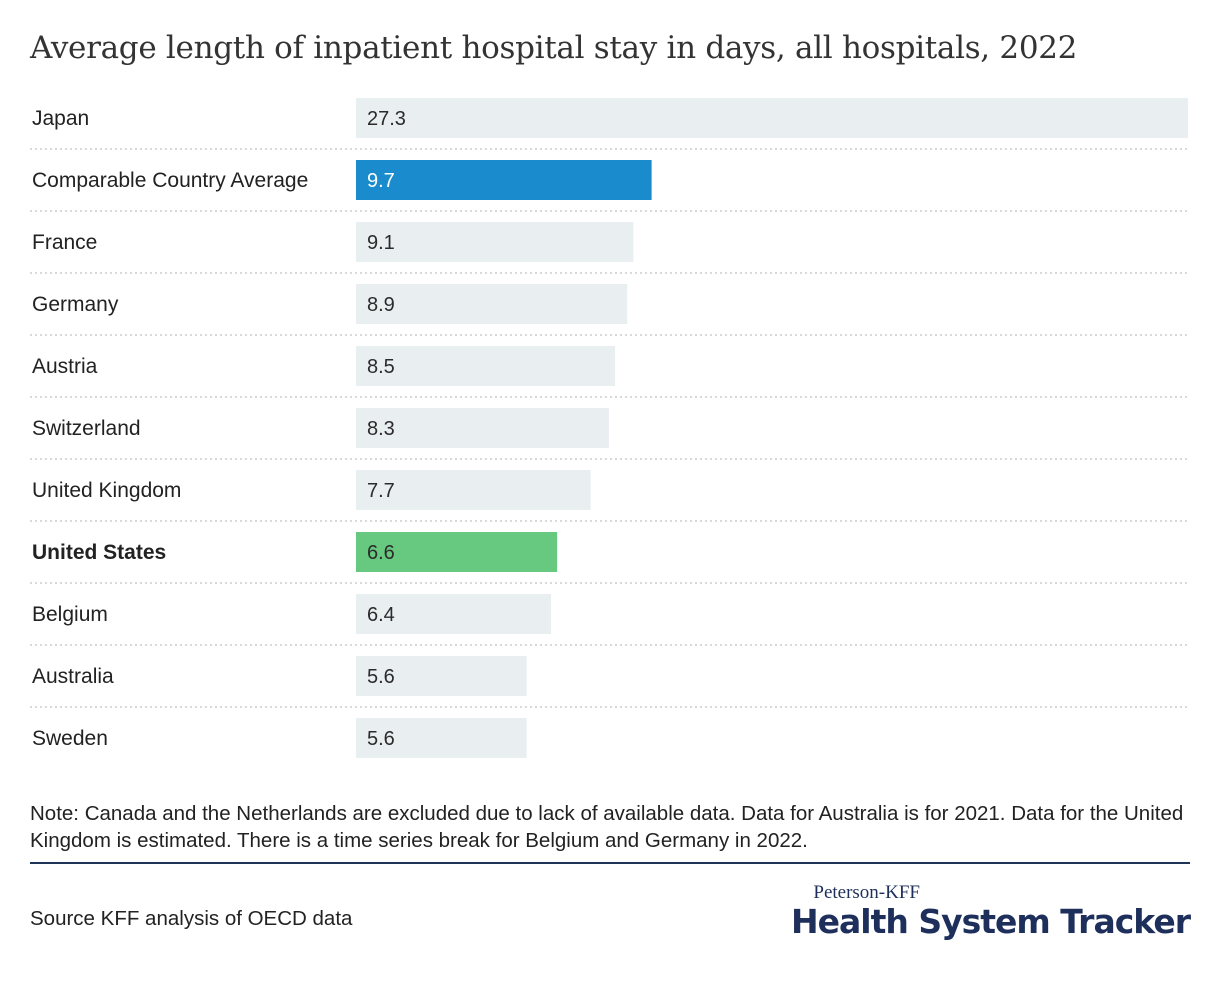 The image size is (1220, 1002). Describe the element at coordinates (381, 553) in the screenshot. I see `value-label-united-states: 6.6` at that location.